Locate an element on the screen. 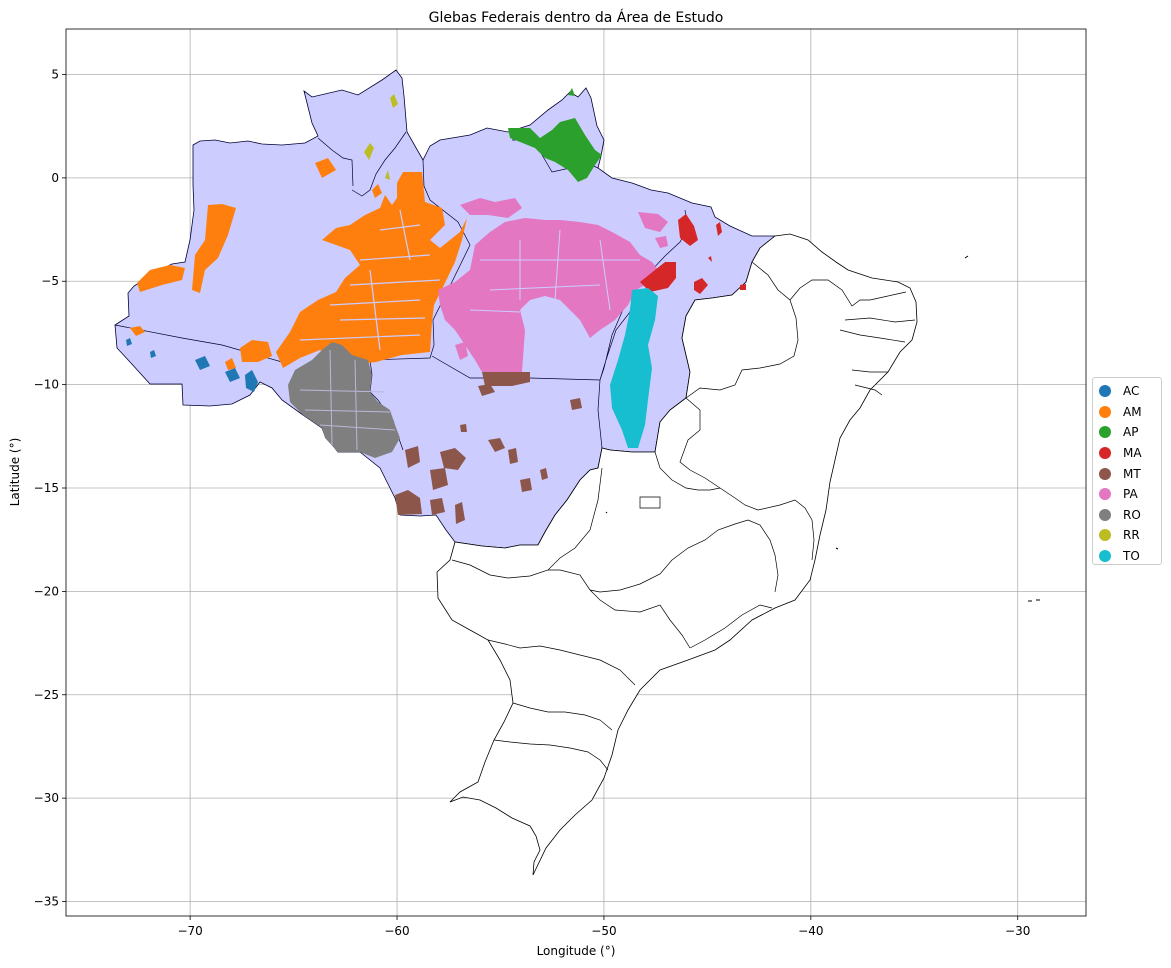 This screenshot has height=968, width=1171. layer-ma is located at coordinates (693, 254).